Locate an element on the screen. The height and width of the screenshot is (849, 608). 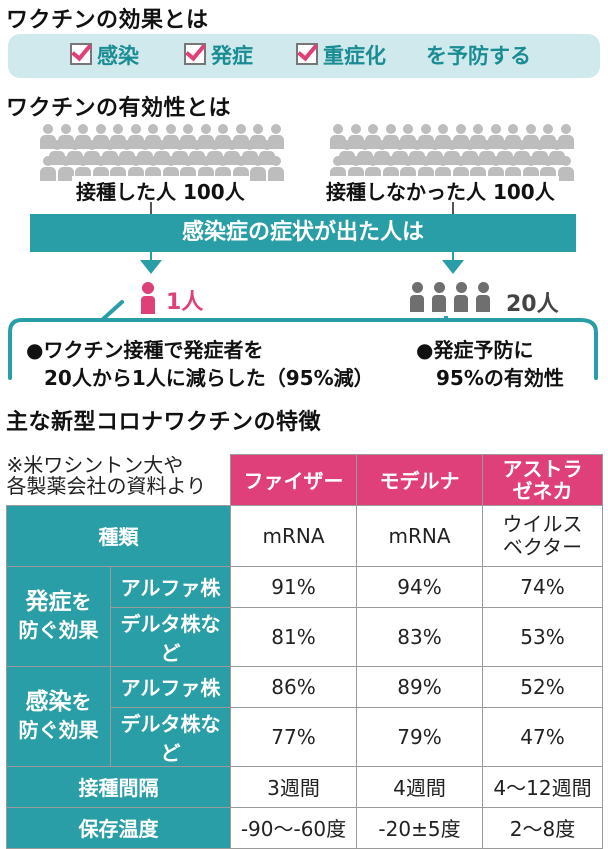
note-right-line2: 95%の有効性 is located at coordinates (500, 378).